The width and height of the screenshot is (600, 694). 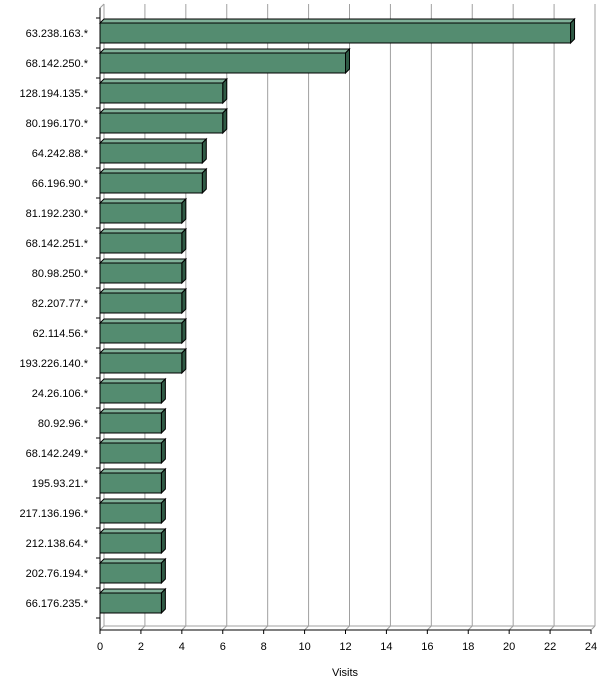 I want to click on x-tick-label: 22, so click(x=550, y=647).